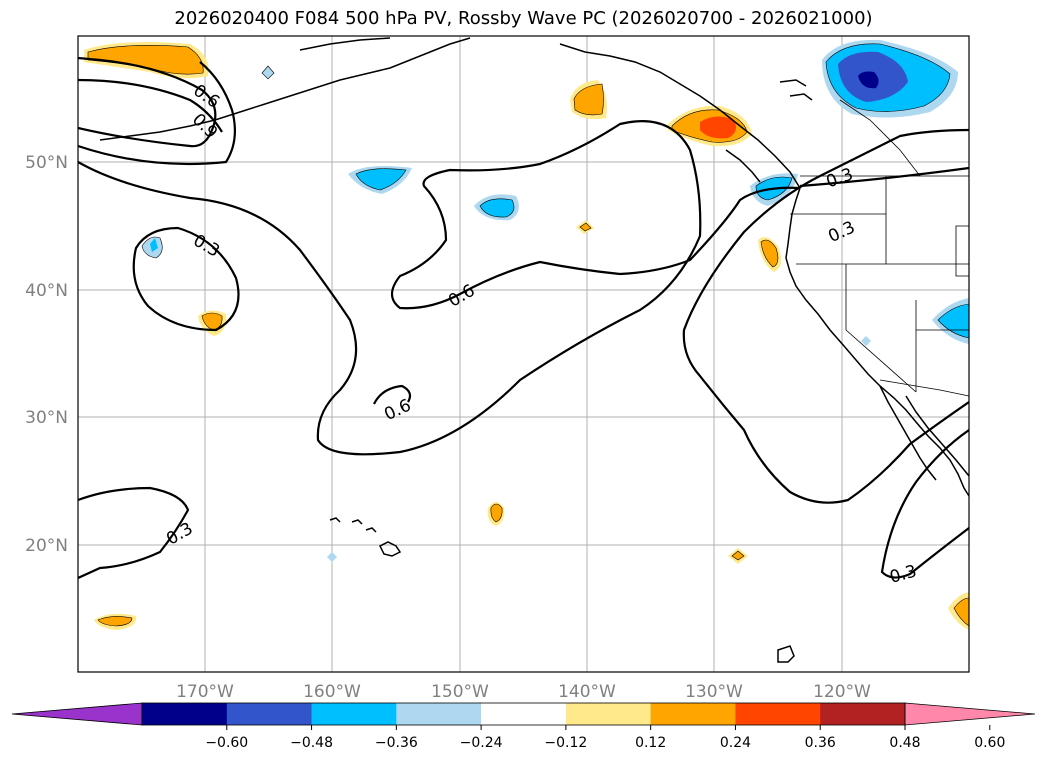  What do you see at coordinates (523, 692) in the screenshot?
I see `longitude-labels: 170°W 160°W 150°W 140°W 130°W 120°W` at bounding box center [523, 692].